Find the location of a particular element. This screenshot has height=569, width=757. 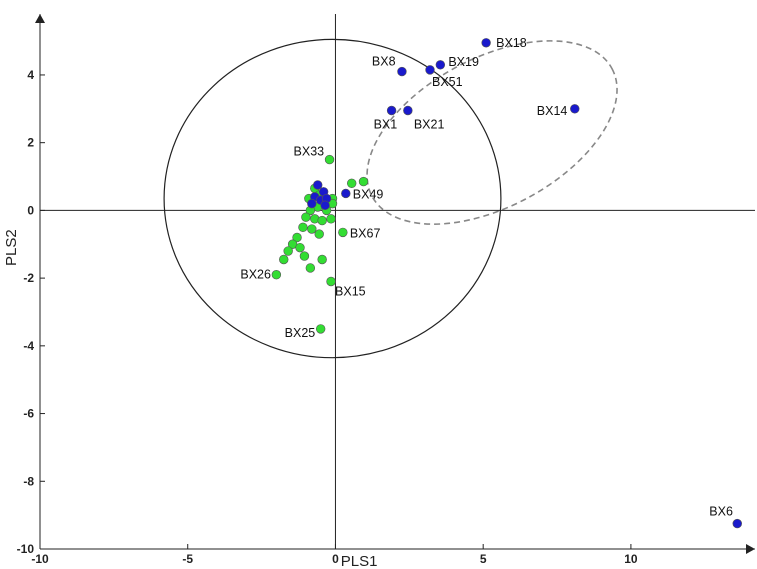

point-label-bx6: BX6 is located at coordinates (721, 512).